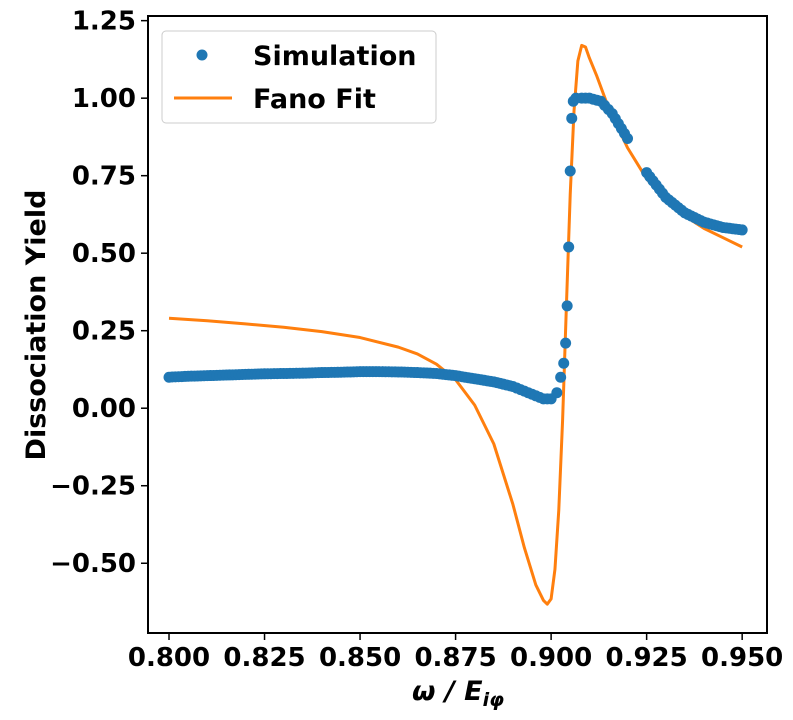  Describe the element at coordinates (742, 658) in the screenshot. I see `x-tick-label: 0.950` at that location.